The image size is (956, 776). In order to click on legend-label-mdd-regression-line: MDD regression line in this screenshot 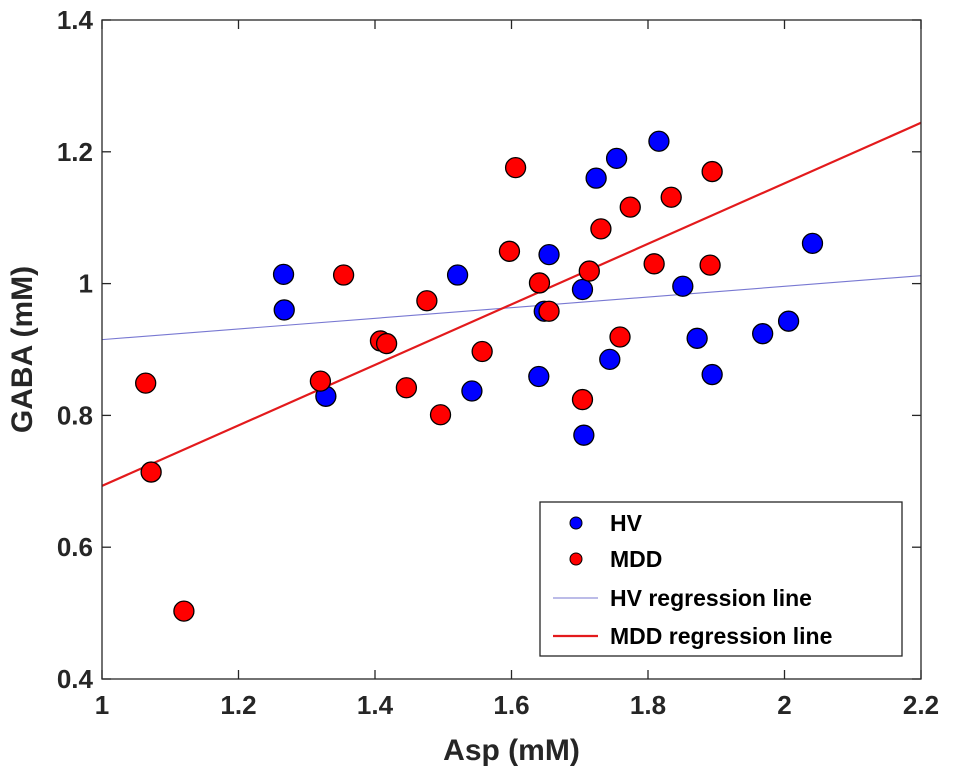, I will do `click(721, 636)`.